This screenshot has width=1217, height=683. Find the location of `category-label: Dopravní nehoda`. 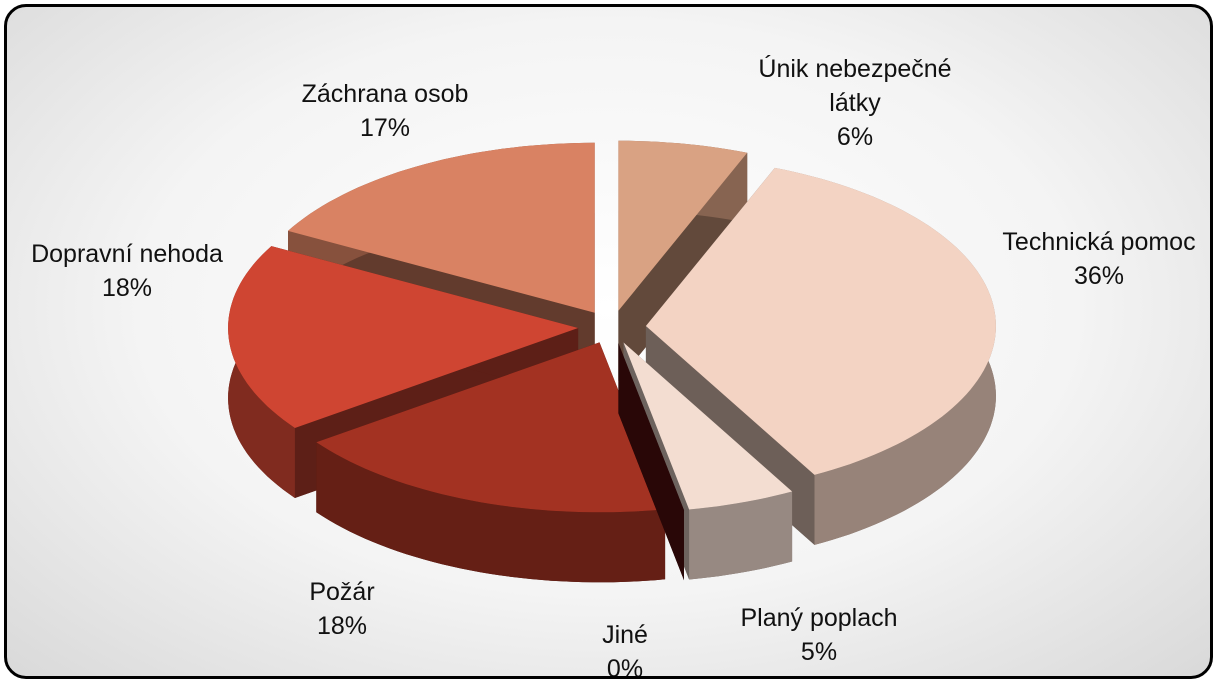

category-label: Dopravní nehoda is located at coordinates (127, 254).